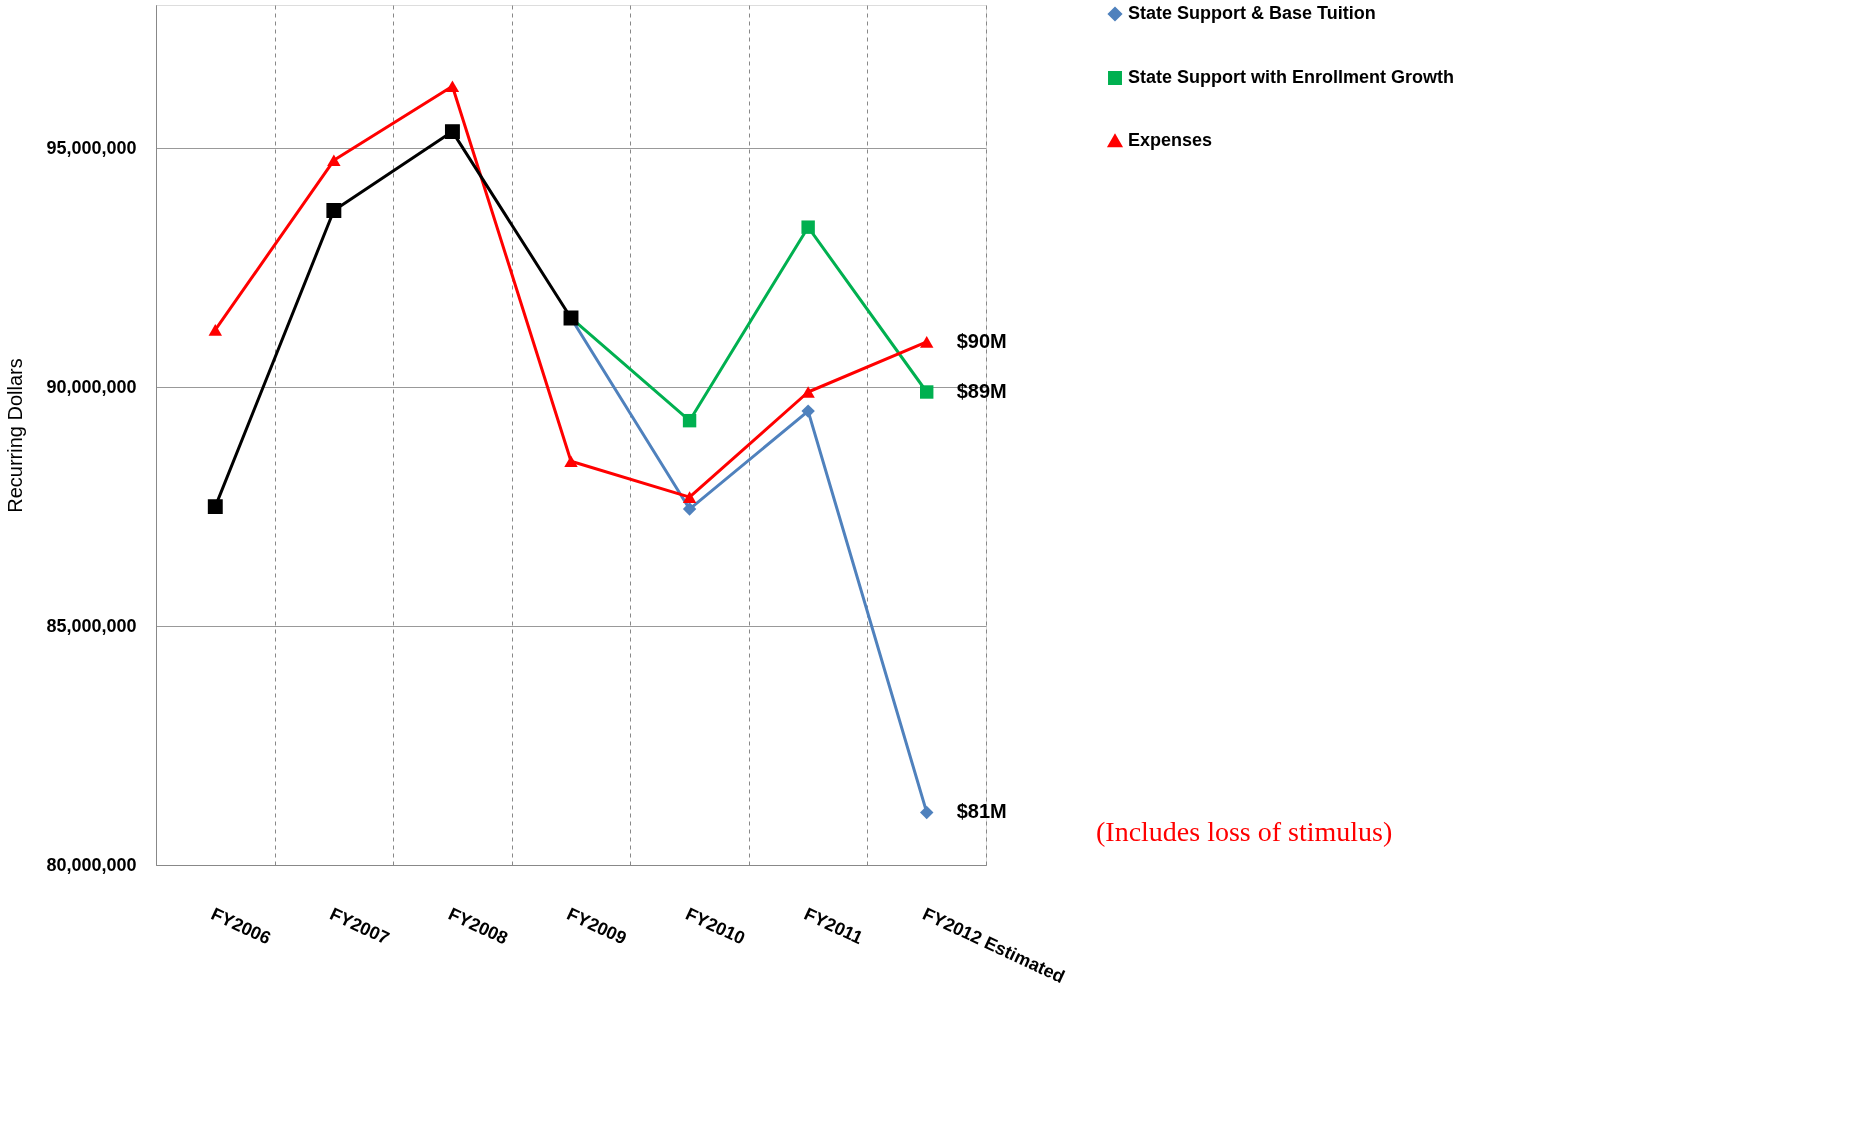 This screenshot has height=1127, width=1872. What do you see at coordinates (981, 811) in the screenshot?
I see `annotation: $81M` at bounding box center [981, 811].